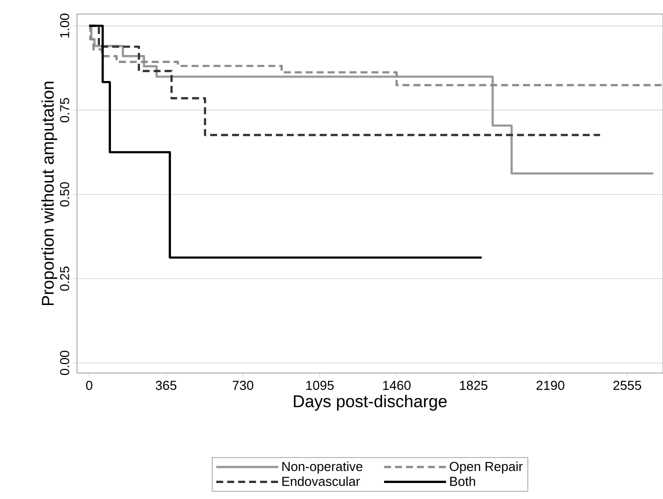  What do you see at coordinates (321, 481) in the screenshot?
I see `legend-label: Endovascular` at bounding box center [321, 481].